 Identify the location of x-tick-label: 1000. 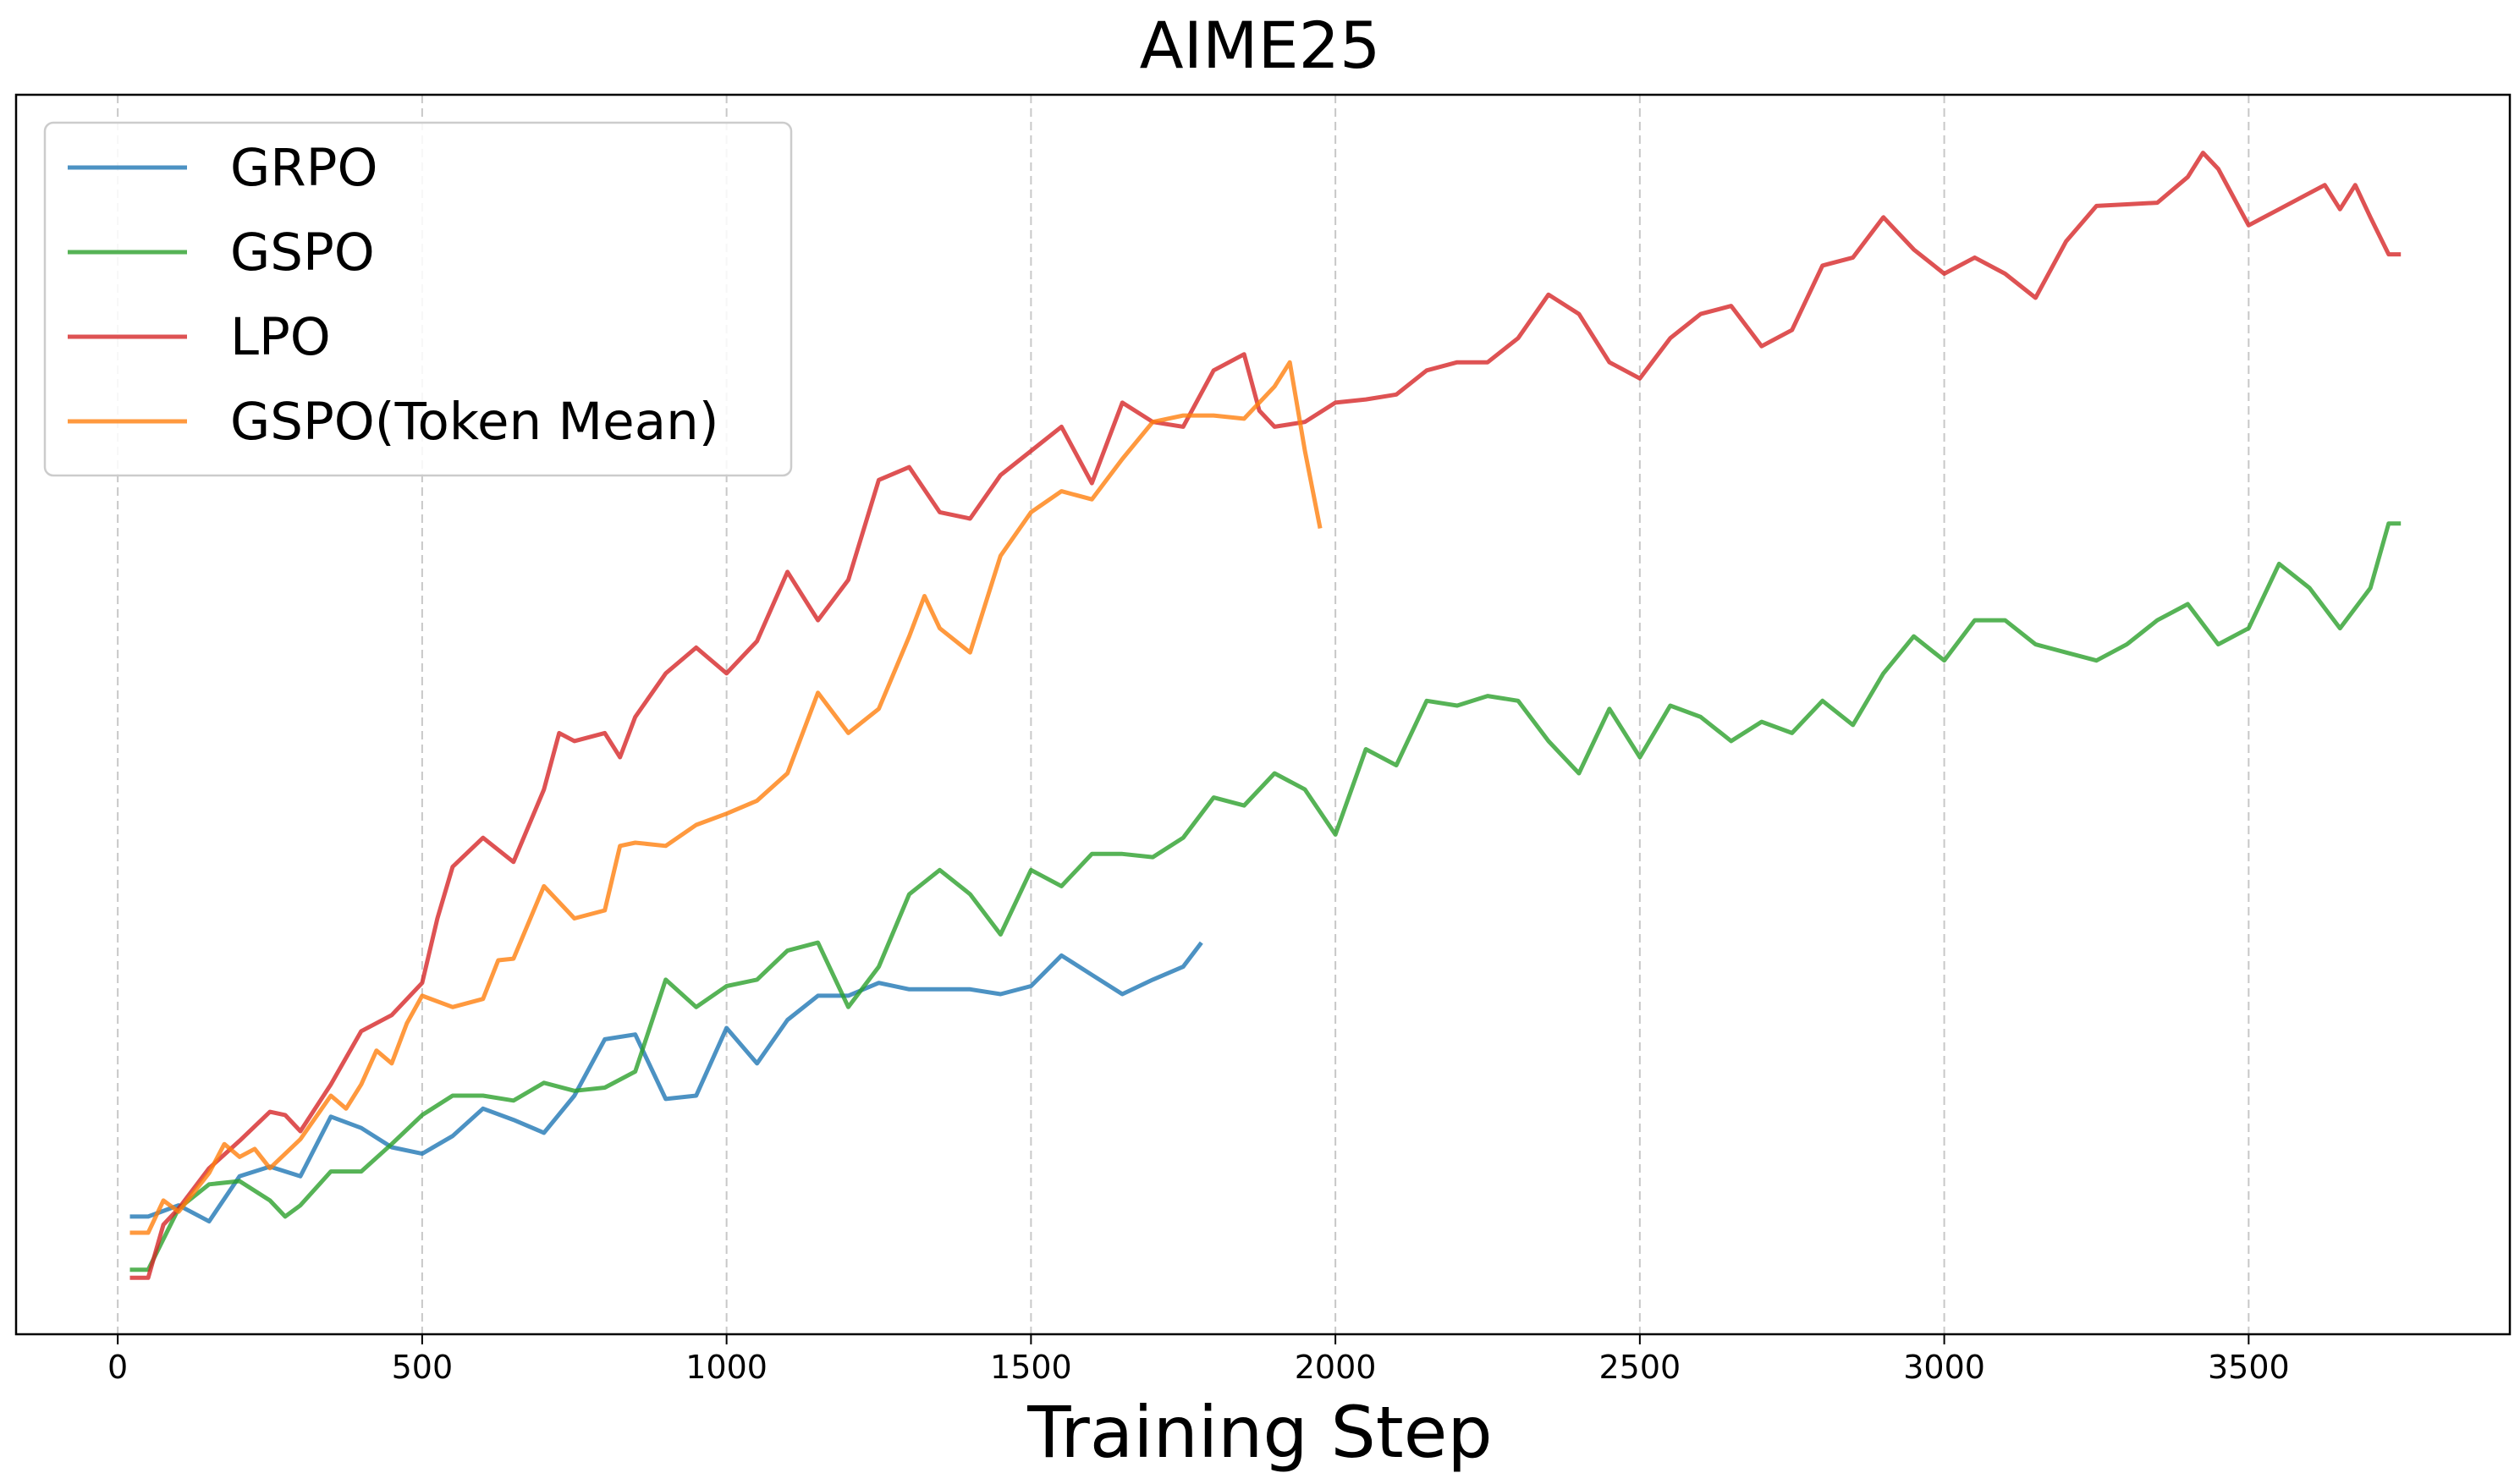
(726, 1367).